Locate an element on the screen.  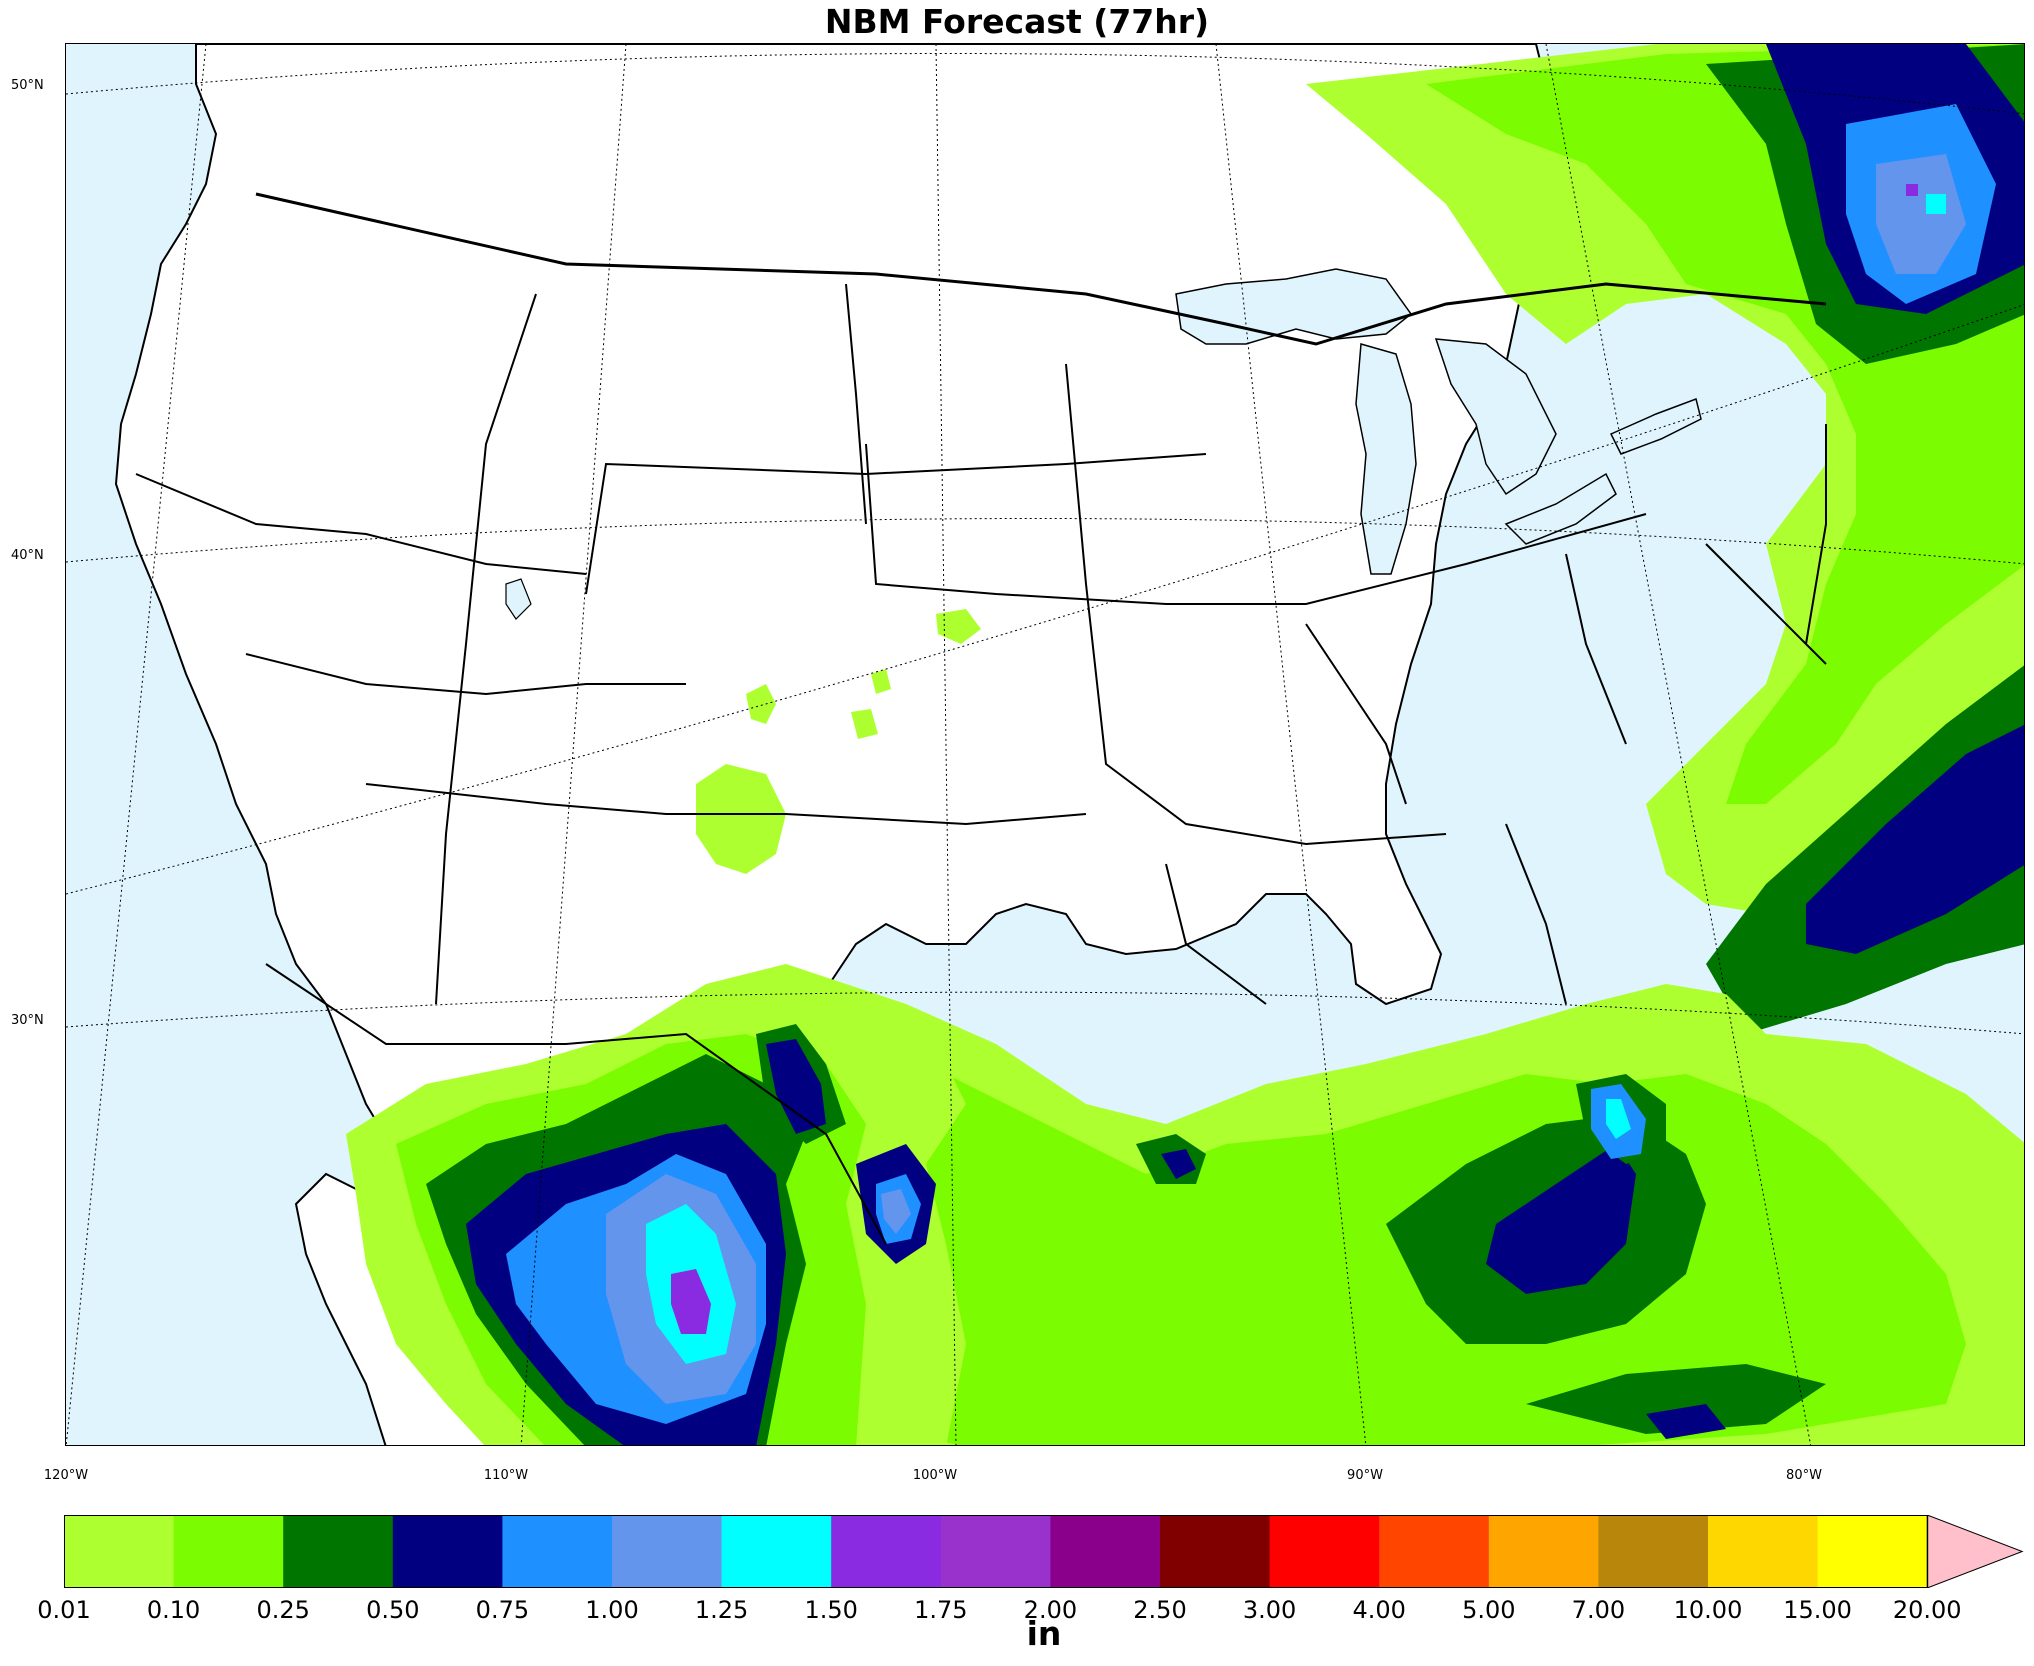
lat-label-40: 40°N is located at coordinates (27, 555).